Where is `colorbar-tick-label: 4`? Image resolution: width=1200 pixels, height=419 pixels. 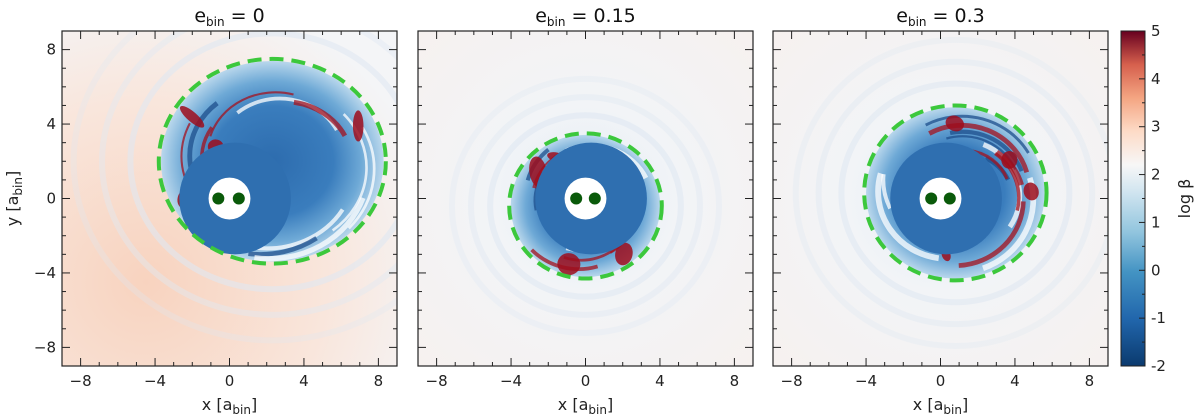
colorbar-tick-label: 4 is located at coordinates (1156, 79).